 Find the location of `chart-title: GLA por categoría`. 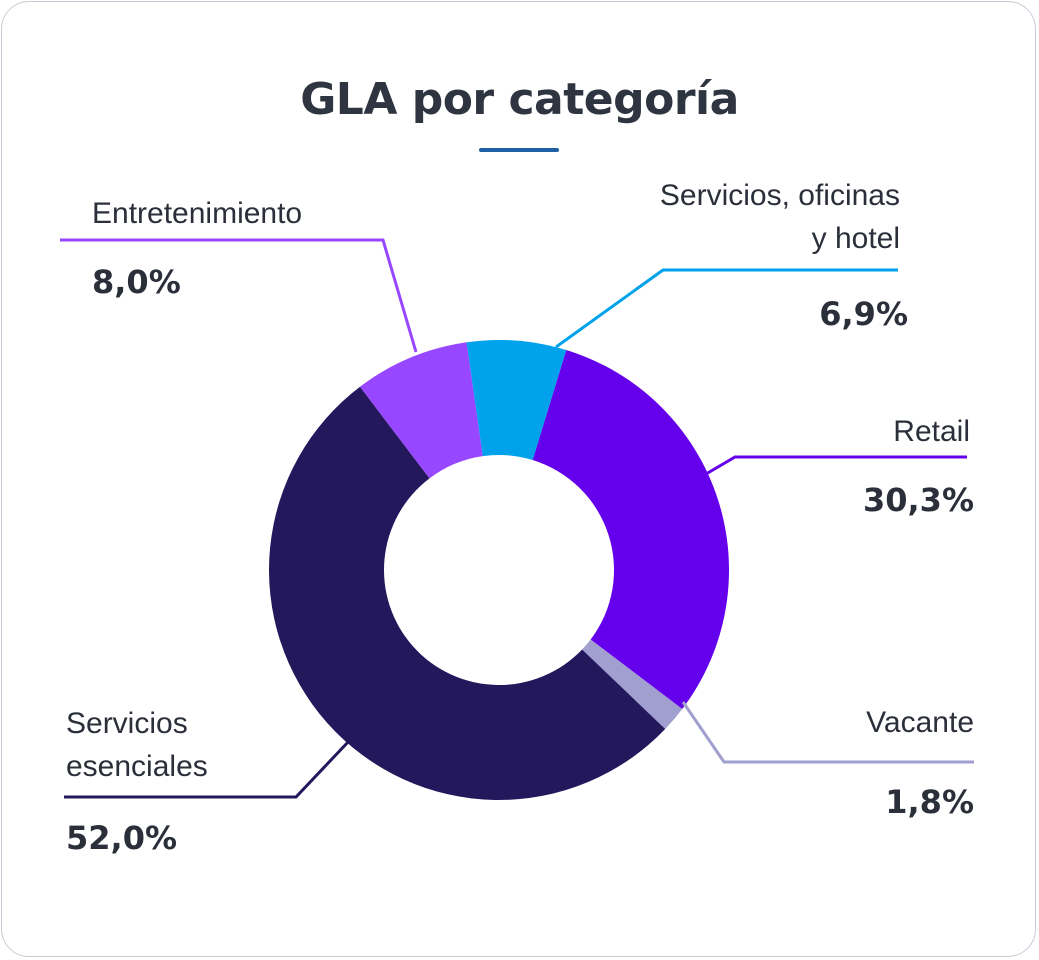

chart-title: GLA por categoría is located at coordinates (519, 99).